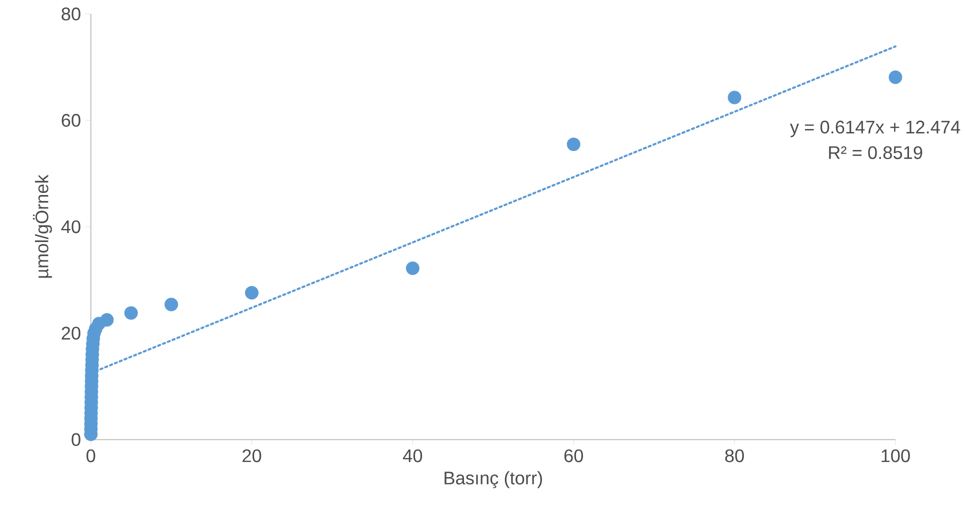 Image resolution: width=965 pixels, height=511 pixels. I want to click on x-tick-label: 80, so click(734, 455).